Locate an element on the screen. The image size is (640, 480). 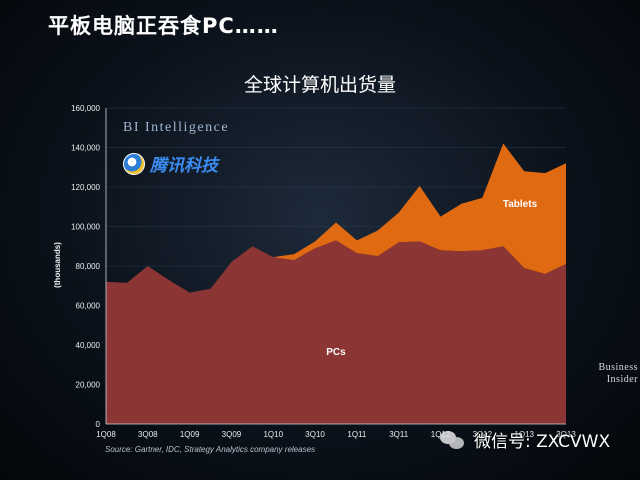
wechat-icon is located at coordinates (453, 440).